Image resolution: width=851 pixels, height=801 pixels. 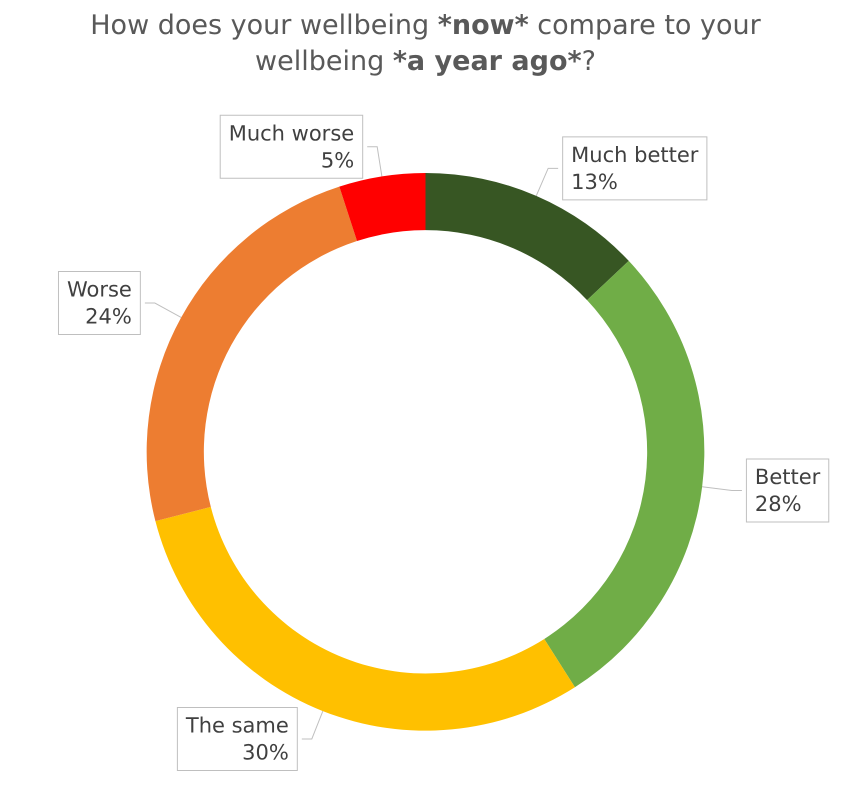 What do you see at coordinates (425, 43) in the screenshot?
I see `chart-title: How does your wellbeing *now* compare to your wellbeing *a year ago*?` at bounding box center [425, 43].